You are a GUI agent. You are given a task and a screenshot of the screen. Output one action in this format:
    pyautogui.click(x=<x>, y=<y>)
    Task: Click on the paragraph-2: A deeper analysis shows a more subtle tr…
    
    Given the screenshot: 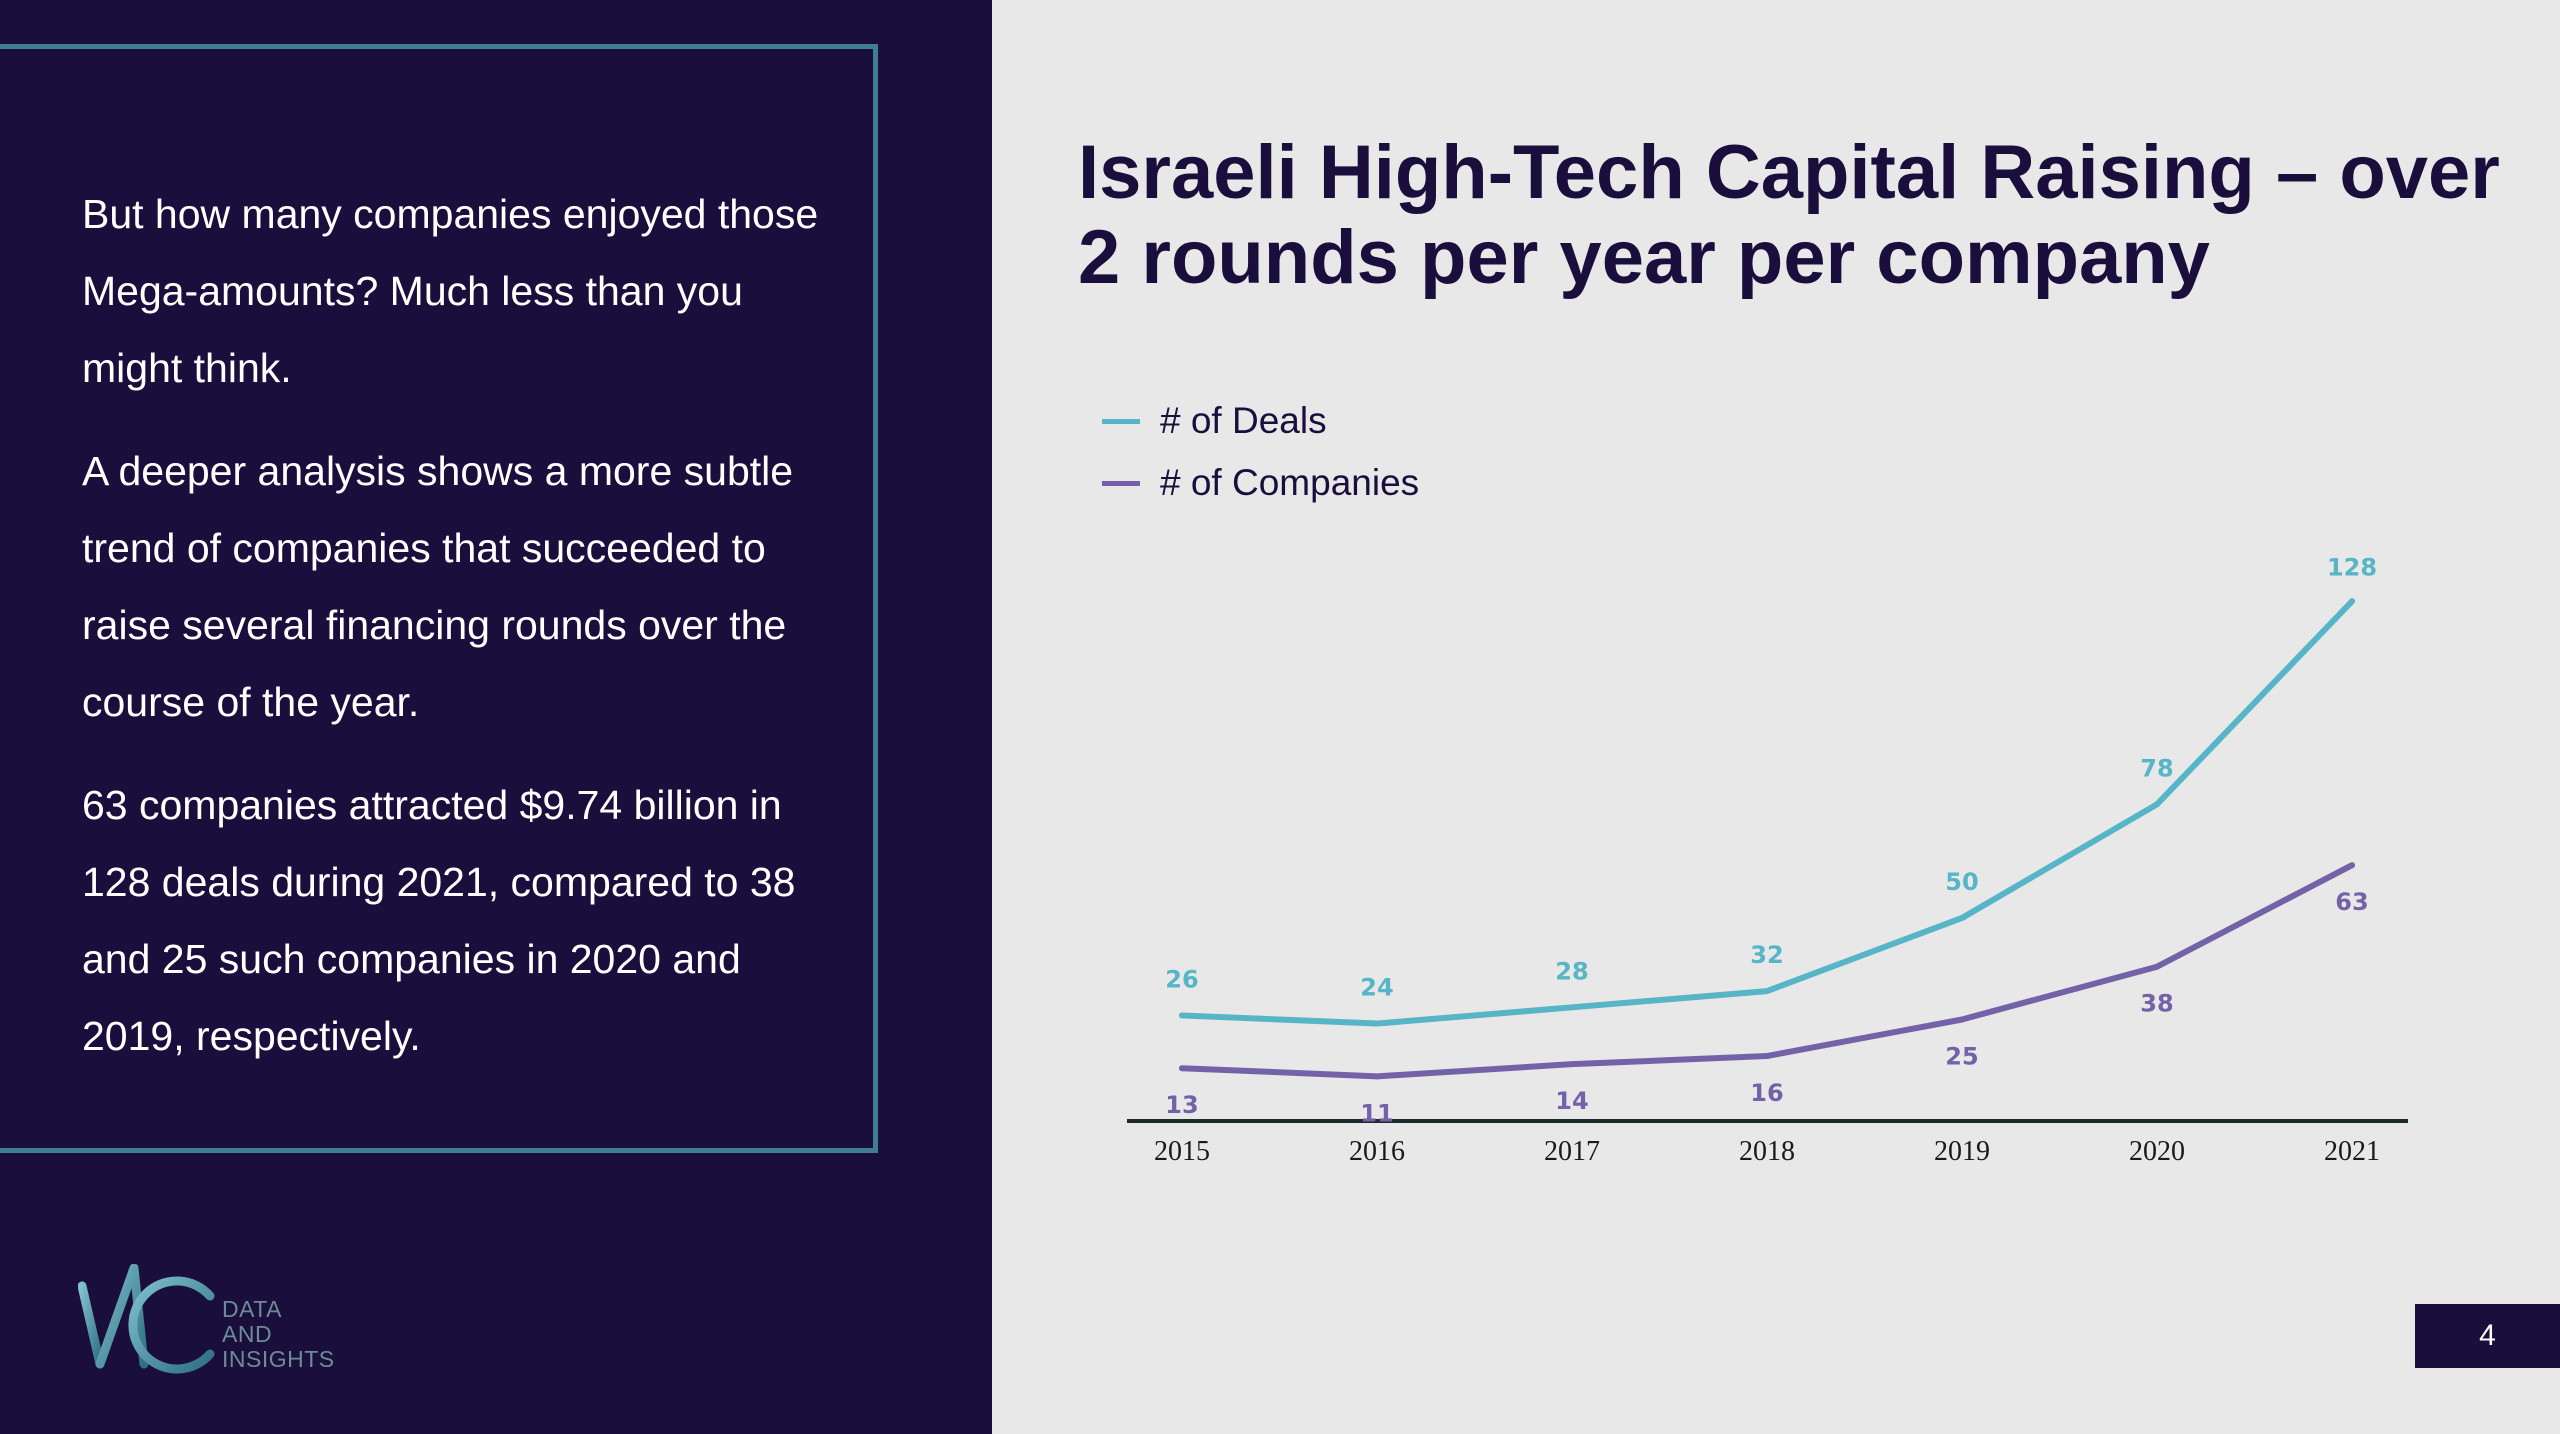 What is the action you would take?
    pyautogui.click(x=438, y=586)
    